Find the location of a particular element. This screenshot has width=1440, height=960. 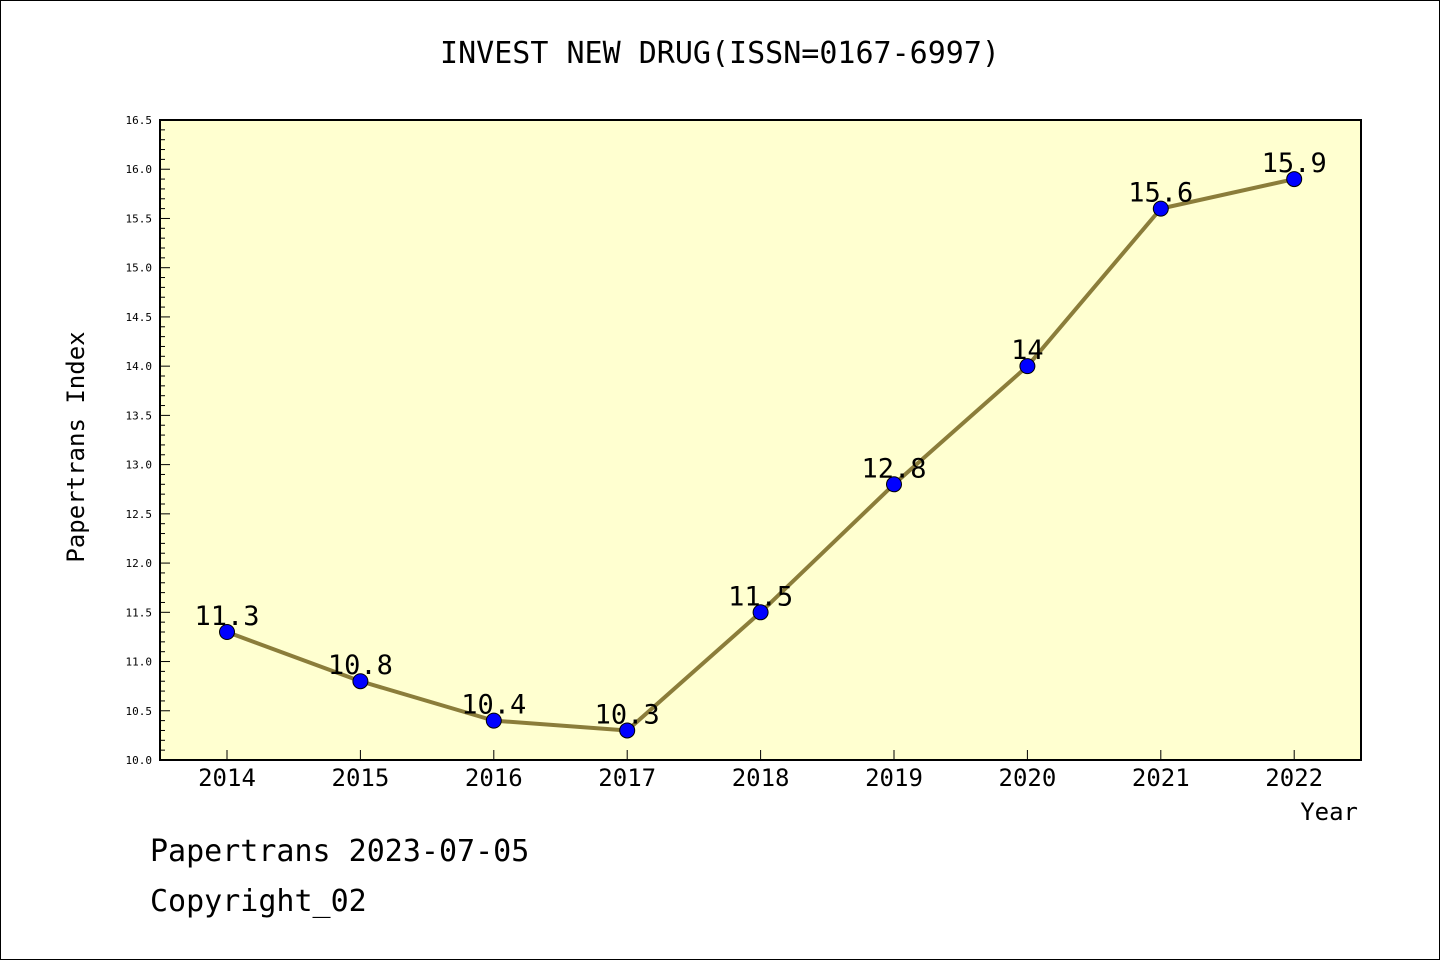

x-tick-label: 2015 is located at coordinates (361, 778).